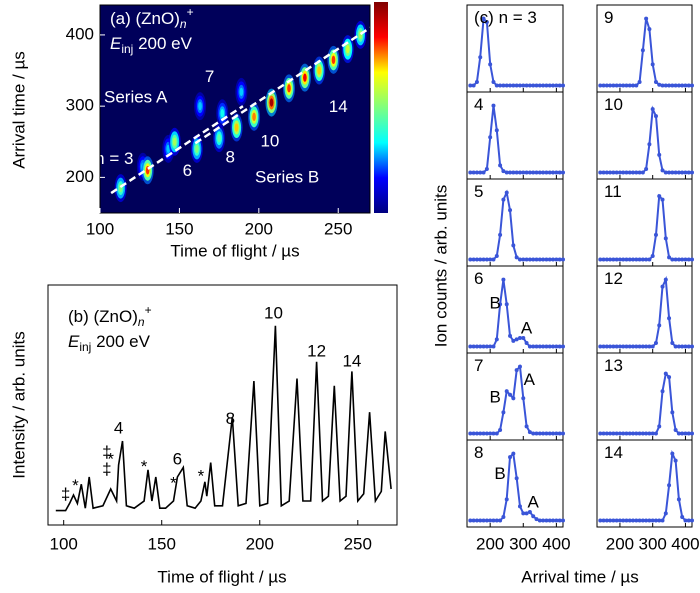 Image resolution: width=700 pixels, height=593 pixels. I want to click on annotation: *, so click(75, 485).